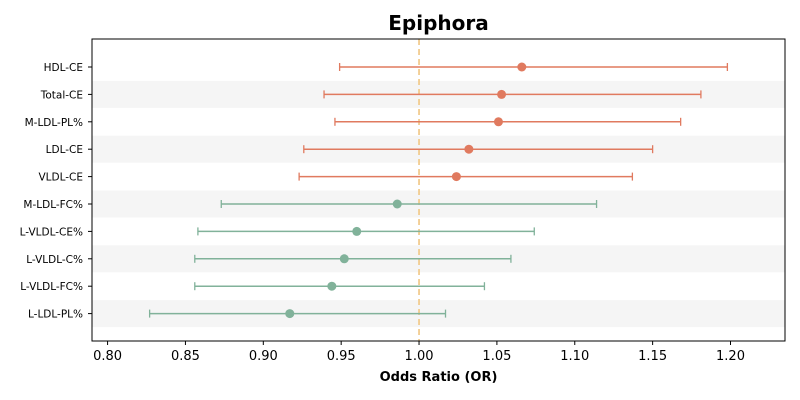 The width and height of the screenshot is (800, 400). I want to click on category-label: HDL-CE, so click(63, 68).